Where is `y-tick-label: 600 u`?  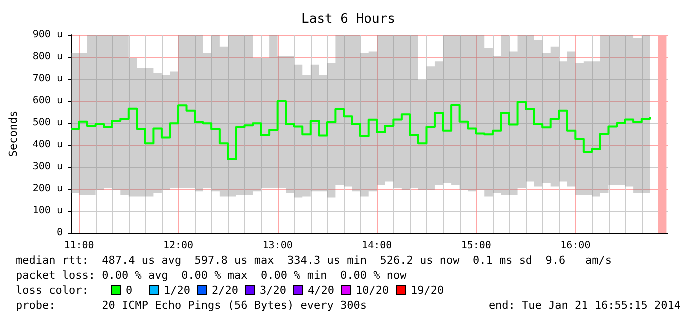 y-tick-label: 600 u is located at coordinates (47, 101).